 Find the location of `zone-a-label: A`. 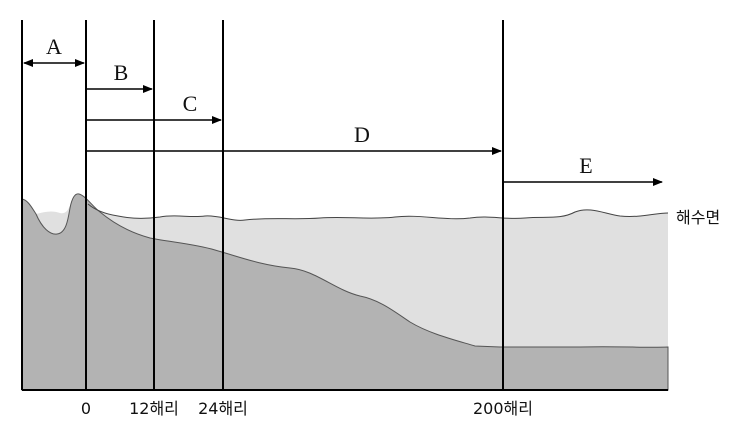

zone-a-label: A is located at coordinates (54, 46).